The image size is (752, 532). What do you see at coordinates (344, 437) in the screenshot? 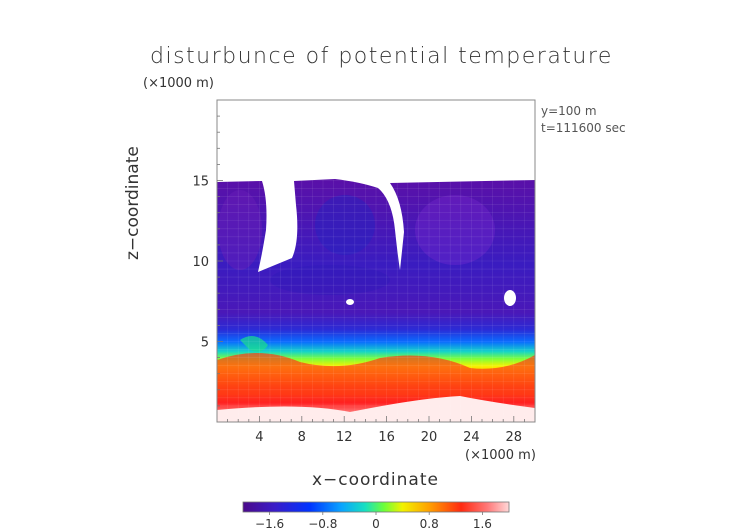
I see `x-tick-label: 12` at bounding box center [344, 437].